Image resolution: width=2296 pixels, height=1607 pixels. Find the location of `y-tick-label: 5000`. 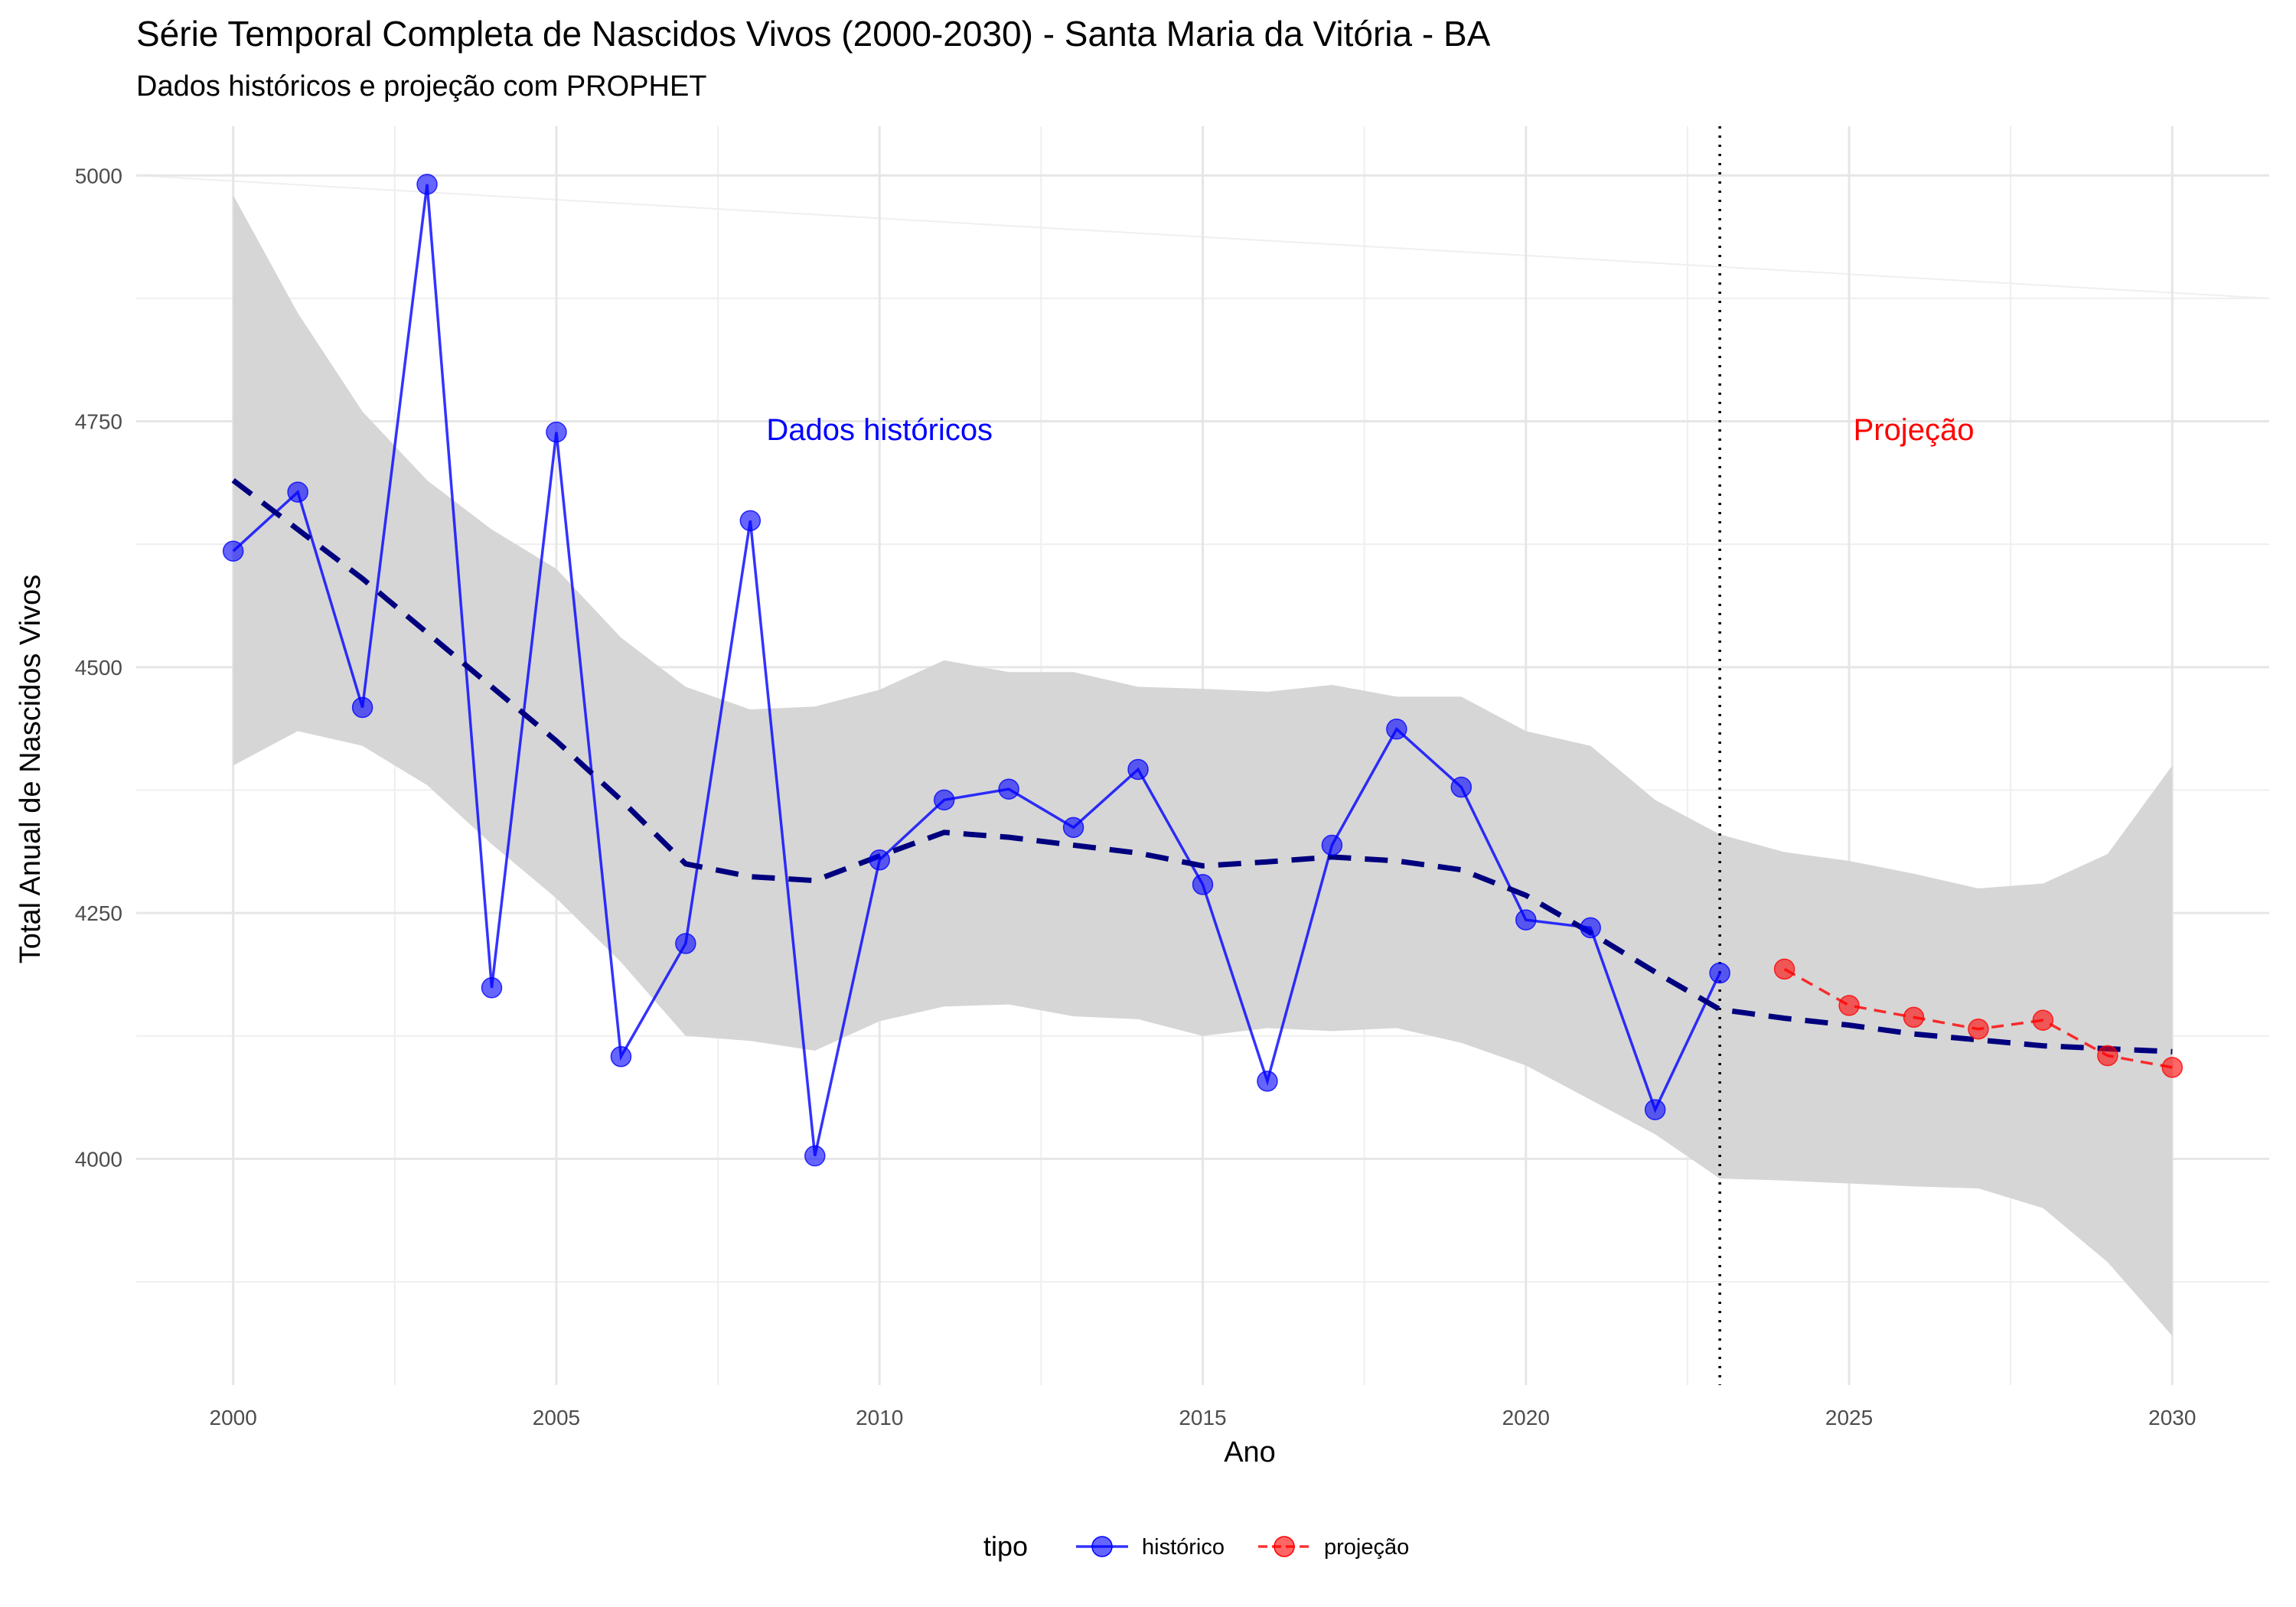

y-tick-label: 5000 is located at coordinates (98, 175).